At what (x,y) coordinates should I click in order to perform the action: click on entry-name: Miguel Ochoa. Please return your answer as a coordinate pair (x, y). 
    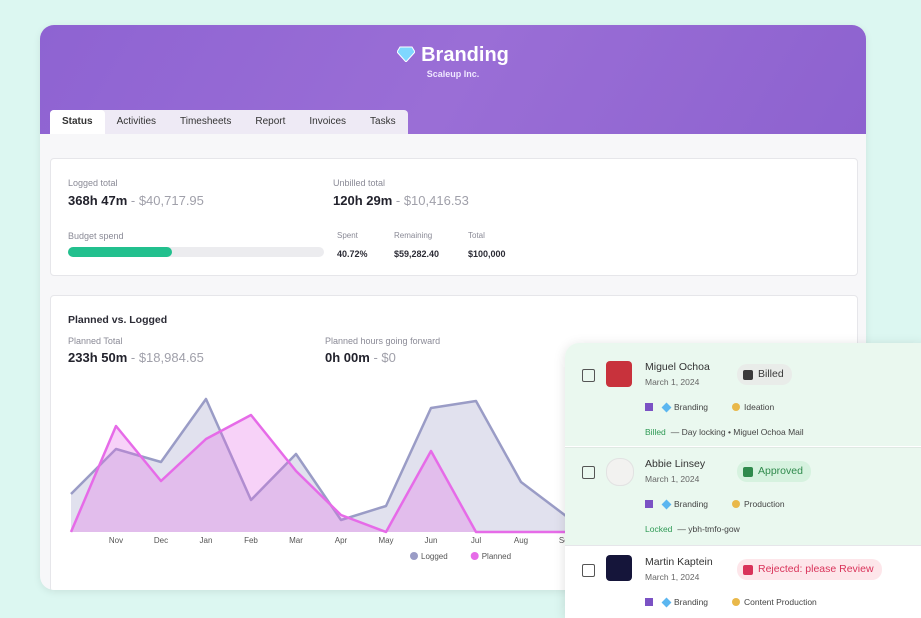
    Looking at the image, I should click on (677, 367).